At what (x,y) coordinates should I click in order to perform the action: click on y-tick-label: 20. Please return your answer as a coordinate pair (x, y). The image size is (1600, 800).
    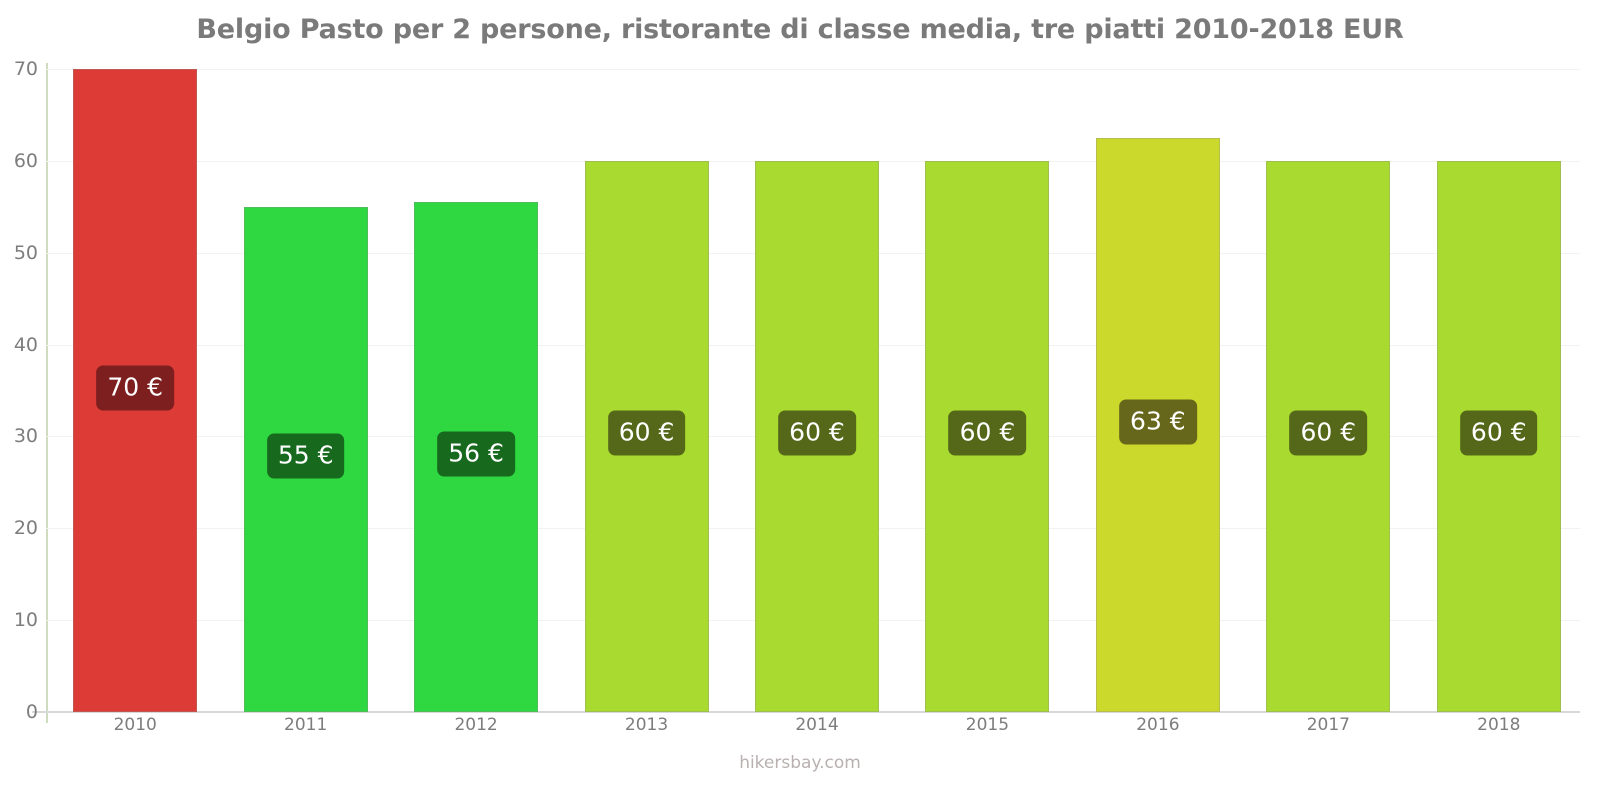
    Looking at the image, I should click on (25, 528).